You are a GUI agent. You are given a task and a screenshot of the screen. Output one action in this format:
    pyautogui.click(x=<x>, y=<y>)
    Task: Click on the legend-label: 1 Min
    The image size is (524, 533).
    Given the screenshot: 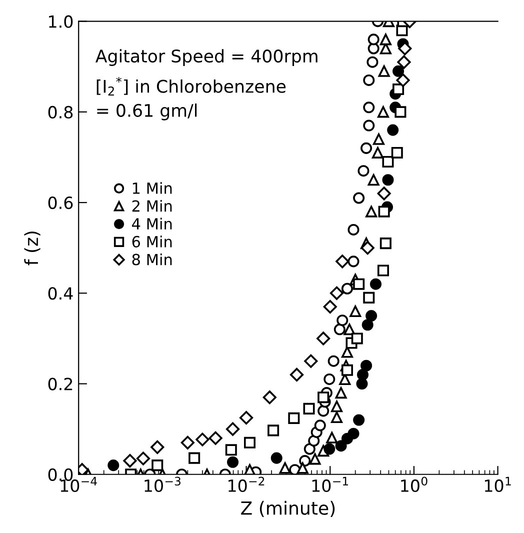 What is the action you would take?
    pyautogui.click(x=152, y=188)
    